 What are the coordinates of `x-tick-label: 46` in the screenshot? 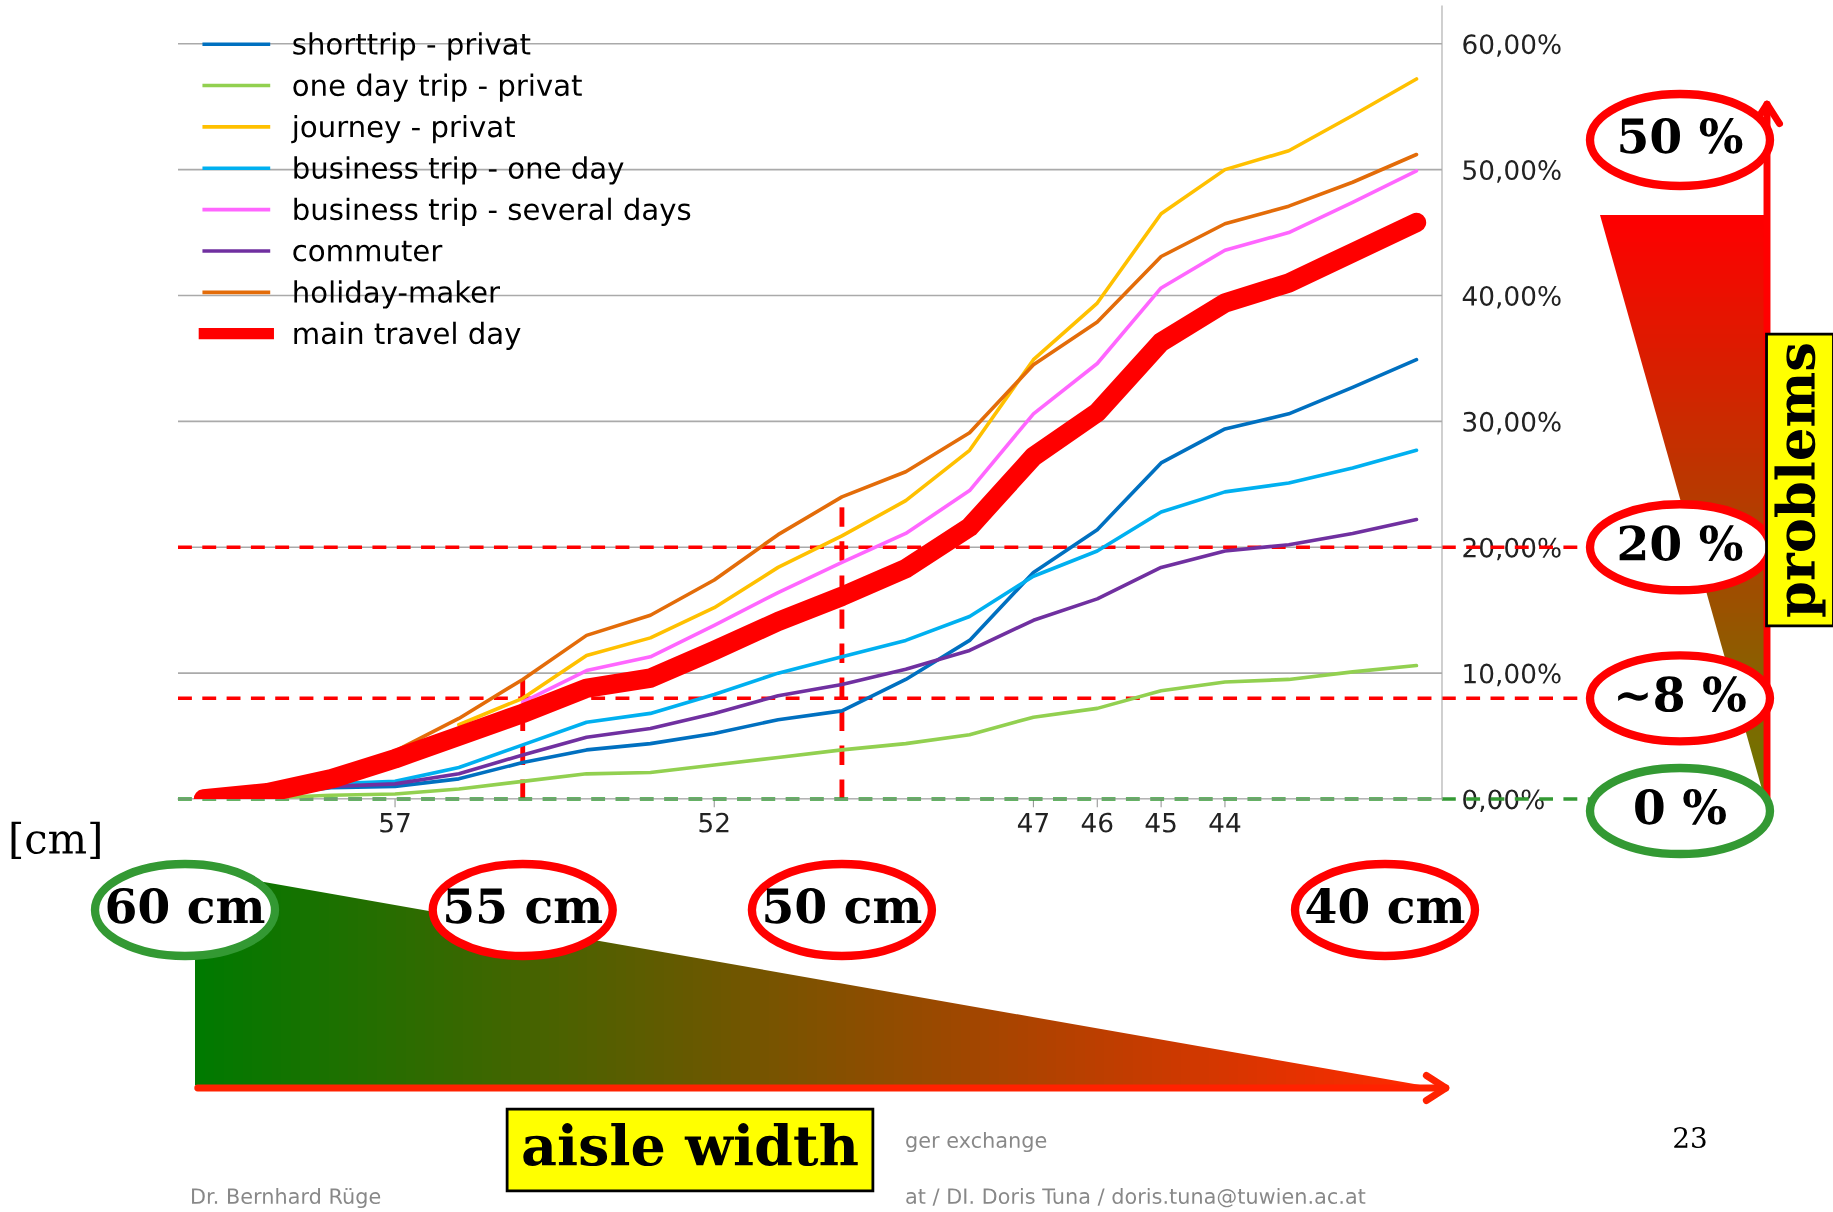 It's located at (1097, 822).